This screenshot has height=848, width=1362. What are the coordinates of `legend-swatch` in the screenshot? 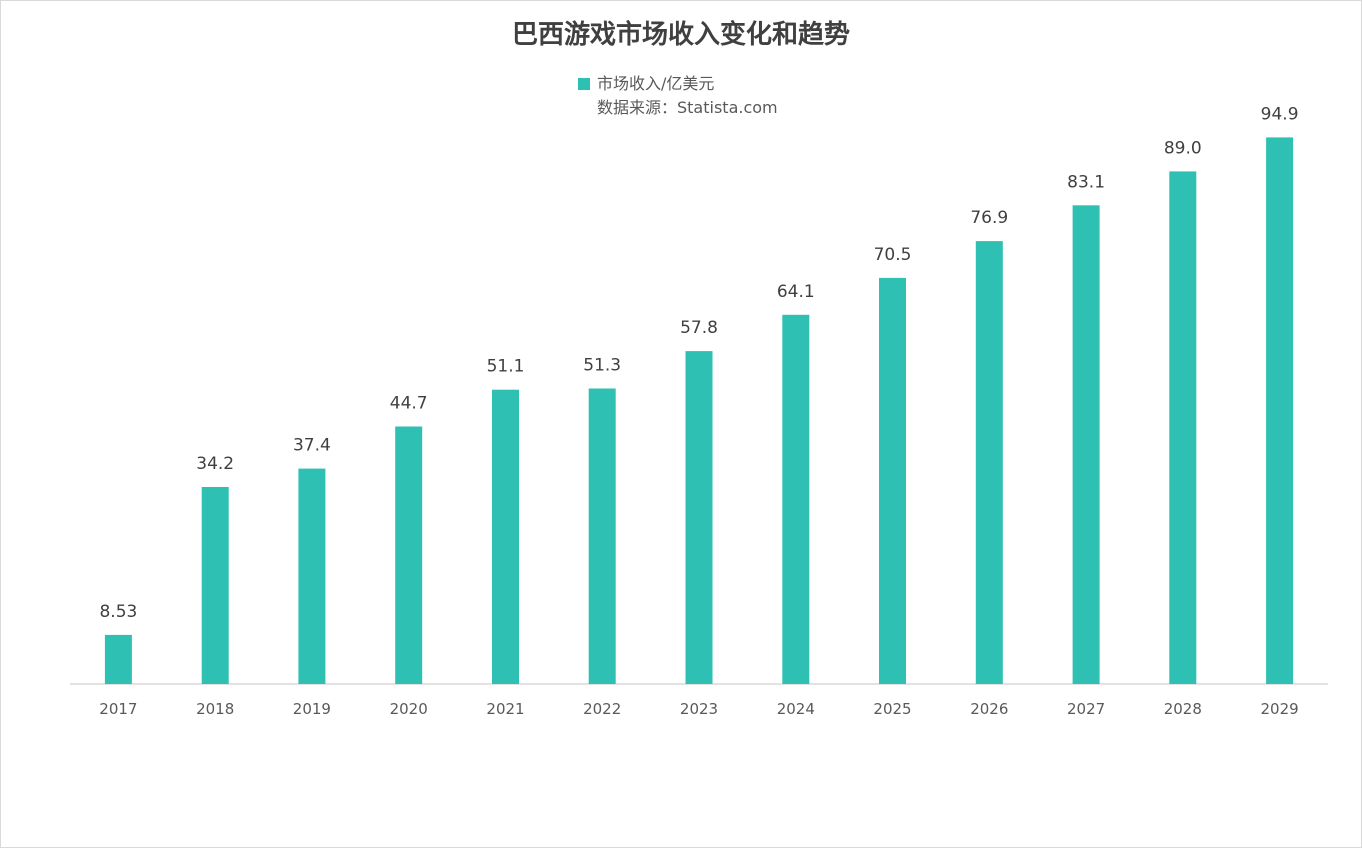 It's located at (584, 84).